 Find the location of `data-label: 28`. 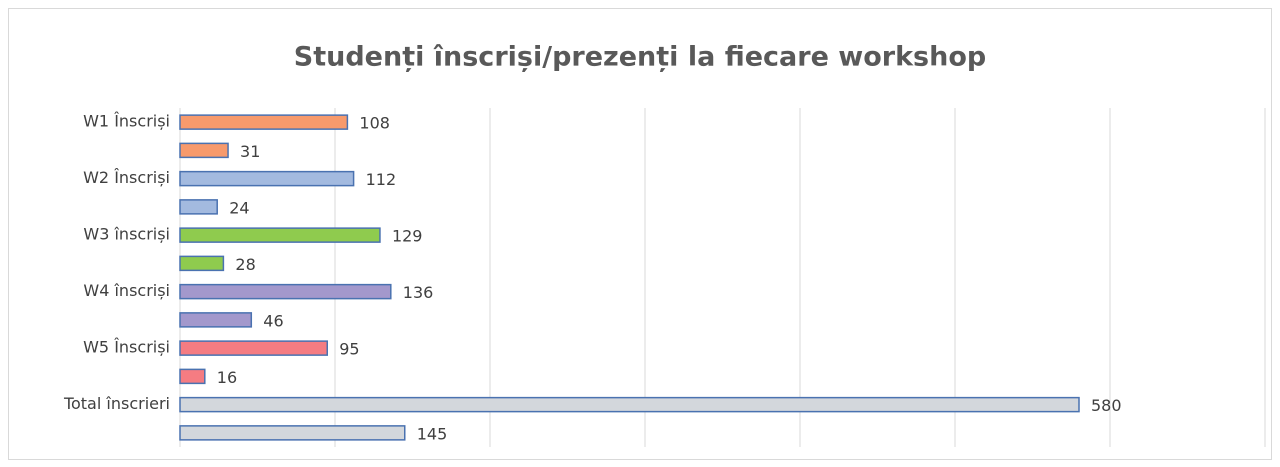

data-label: 28 is located at coordinates (245, 264).